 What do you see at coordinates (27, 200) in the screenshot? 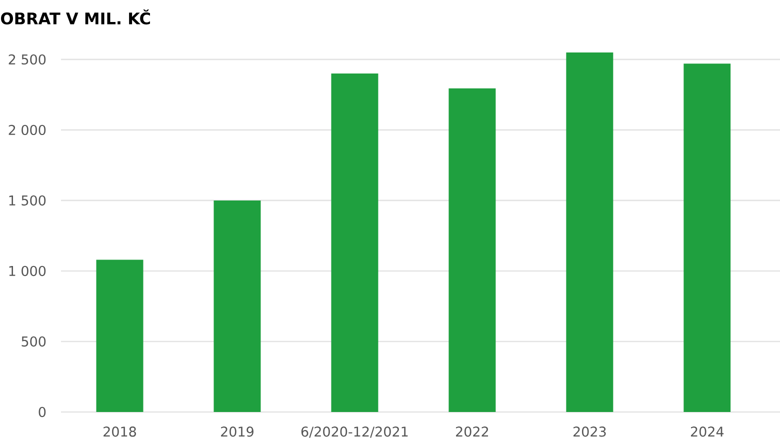
I see `y-tick-label: 1 500` at bounding box center [27, 200].